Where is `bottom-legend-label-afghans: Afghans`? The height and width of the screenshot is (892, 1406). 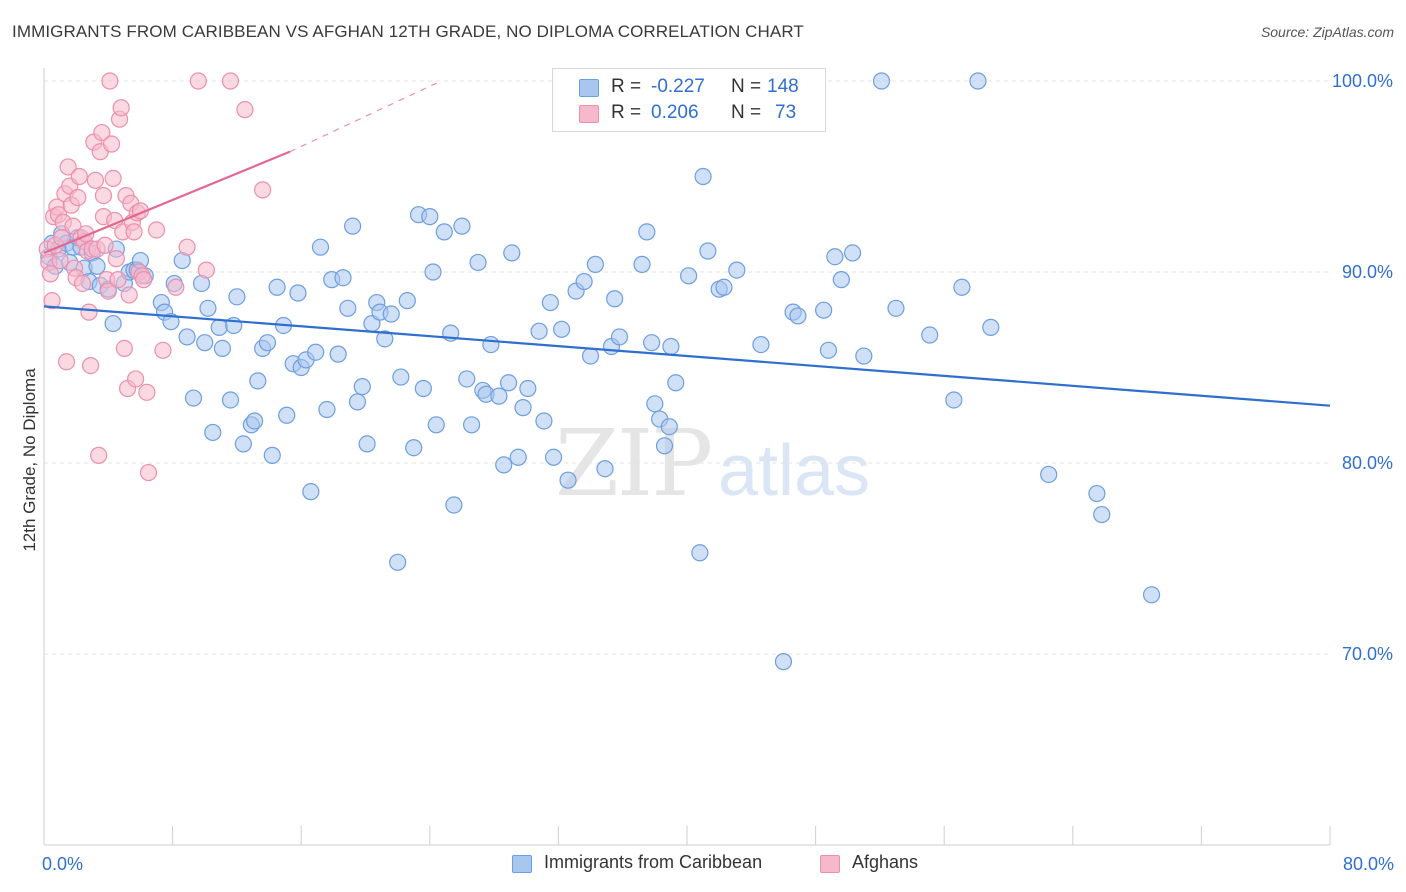
bottom-legend-label-afghans: Afghans is located at coordinates (885, 862).